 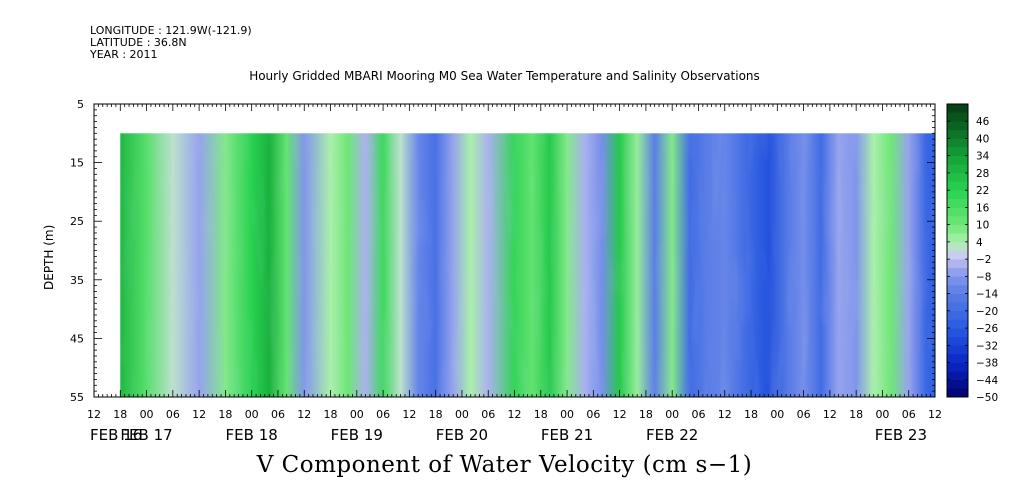 I want to click on latitude-label: LATITUDE : 36.8N, so click(x=138, y=42).